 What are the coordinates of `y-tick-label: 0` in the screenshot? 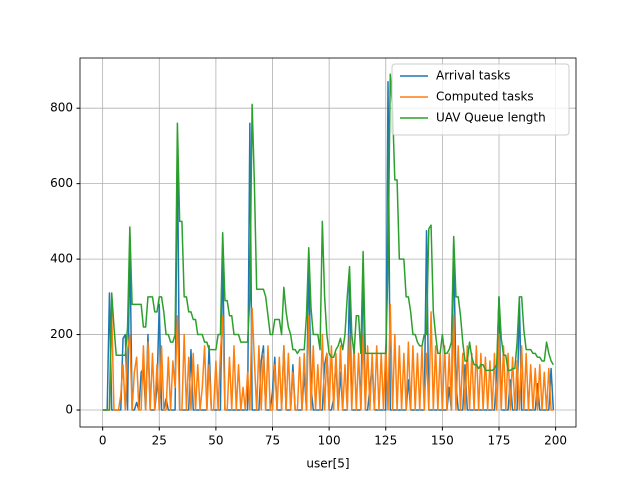 It's located at (69, 410).